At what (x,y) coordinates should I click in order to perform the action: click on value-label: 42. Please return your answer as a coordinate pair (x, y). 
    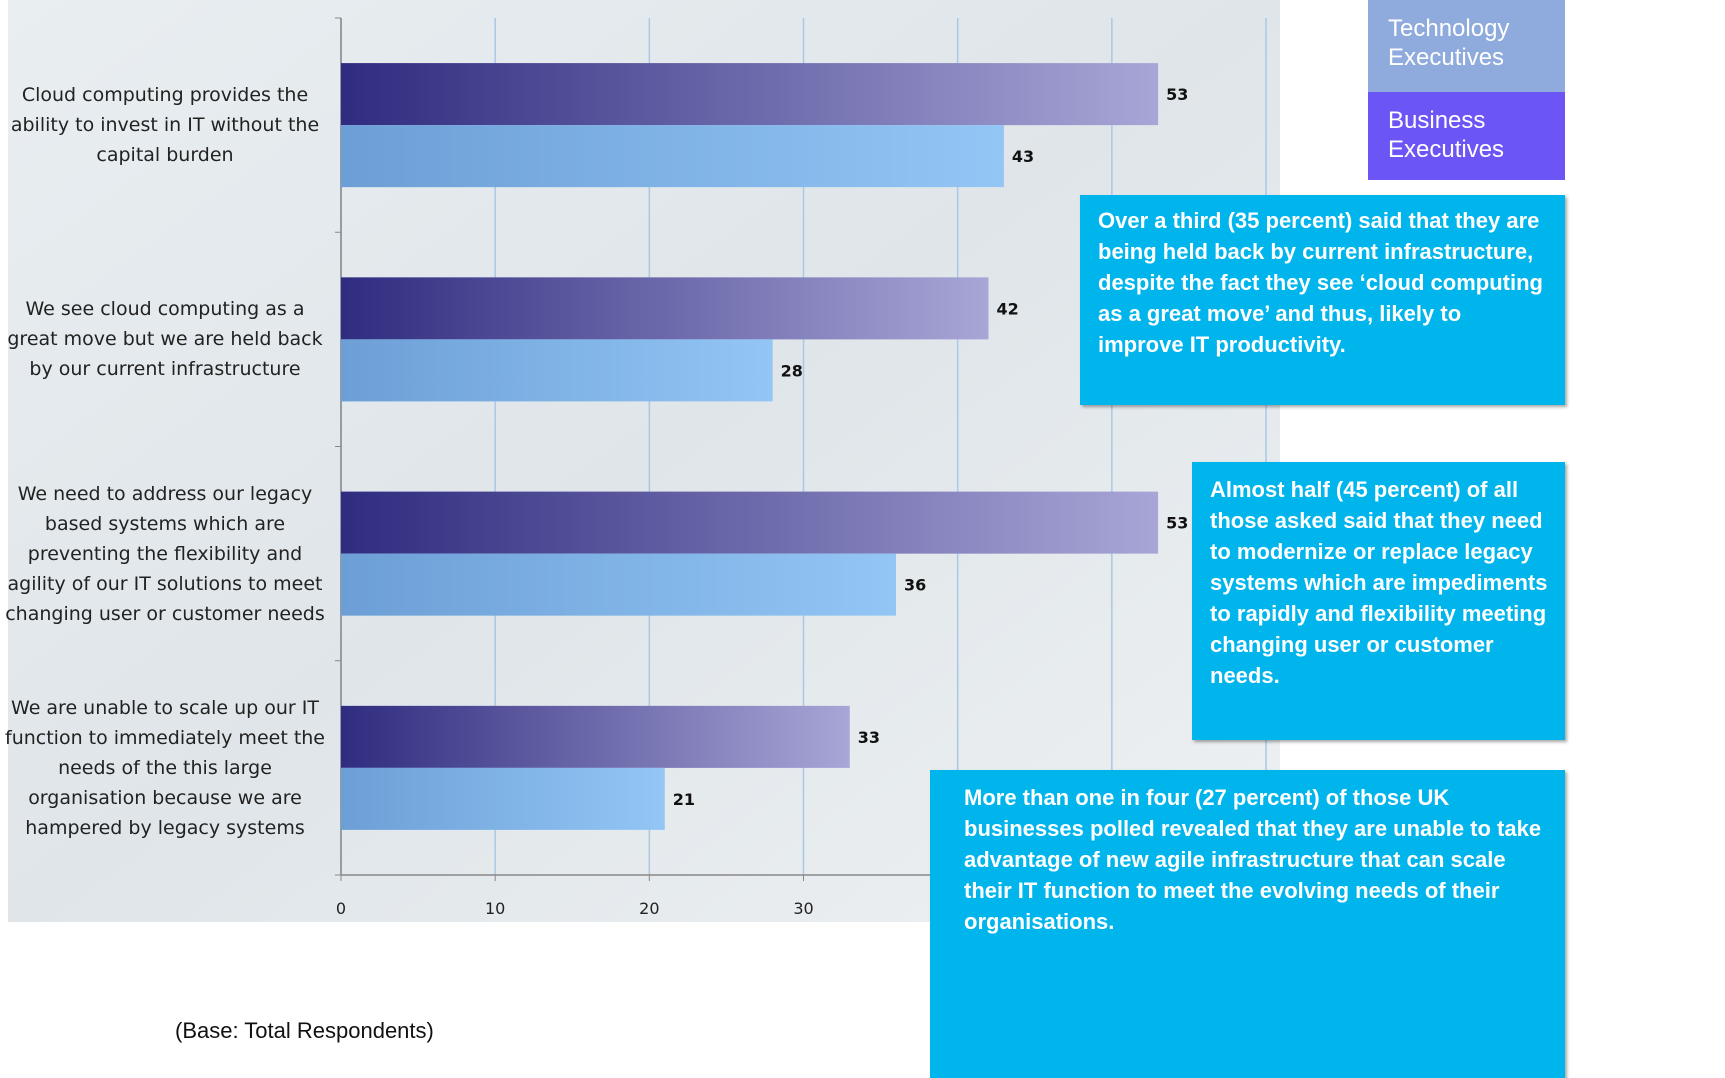
    Looking at the image, I should click on (1008, 308).